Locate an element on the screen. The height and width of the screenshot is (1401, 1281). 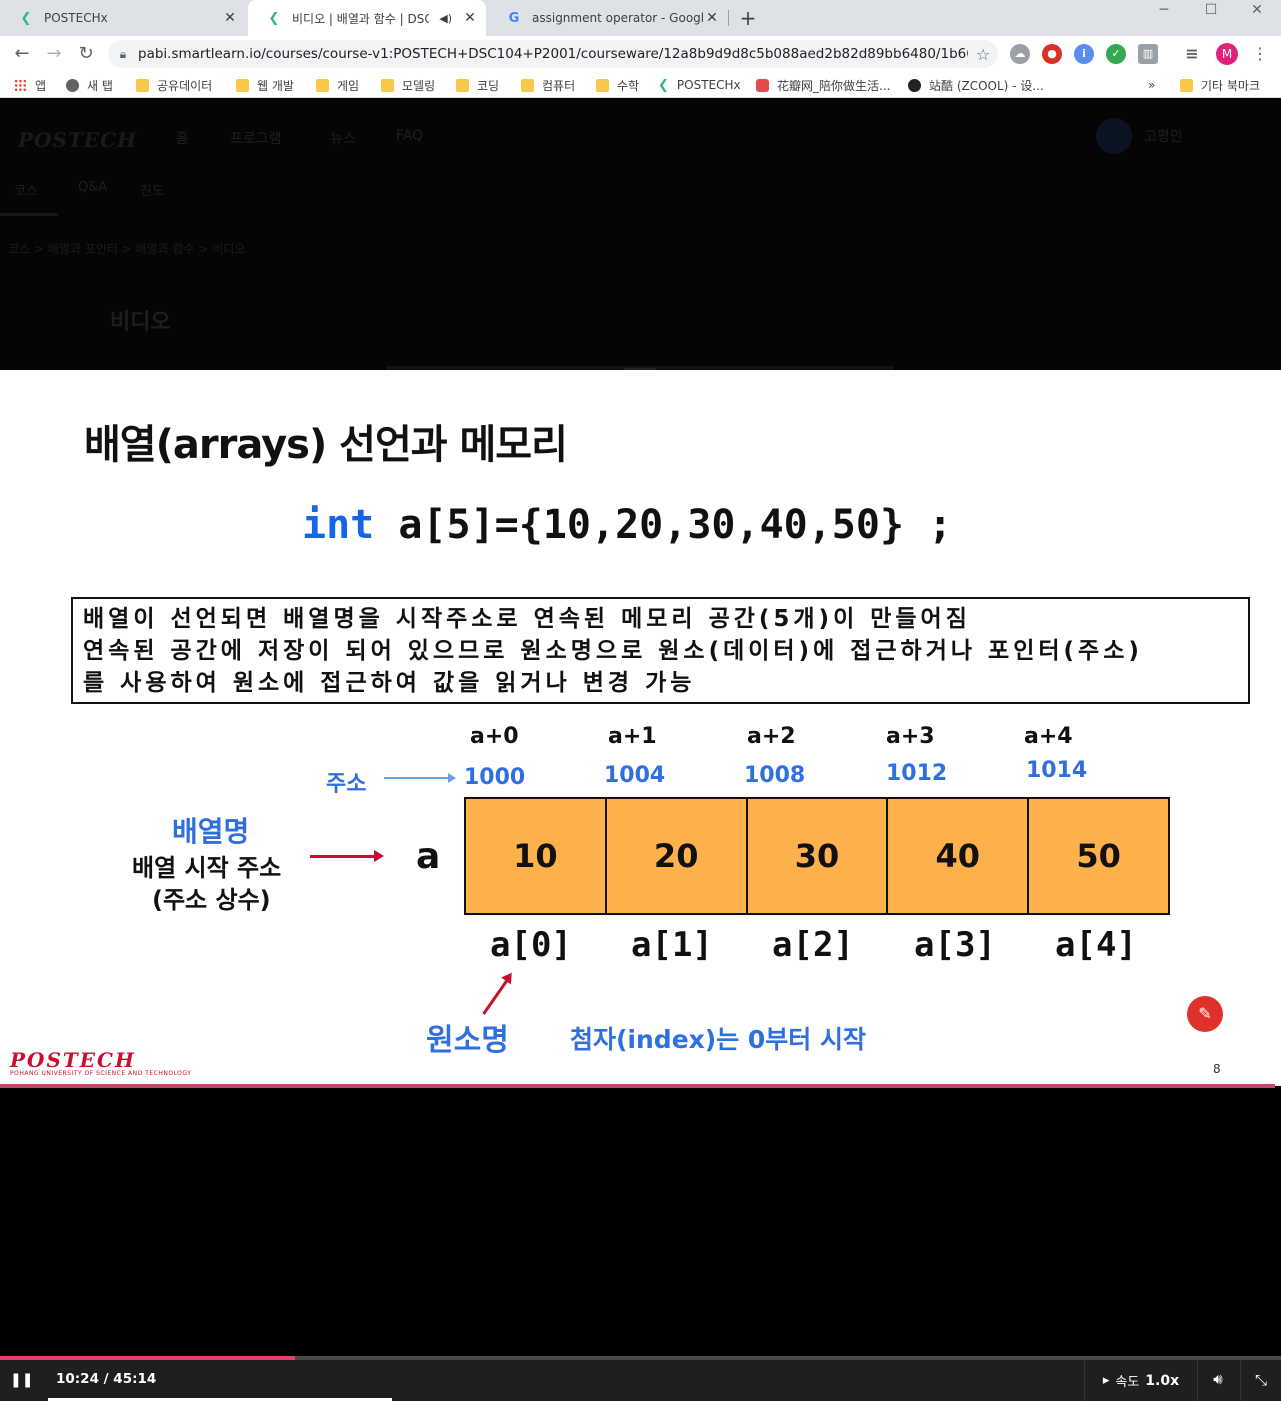
tab-postechx: ❮ POSTECHx ✕ is located at coordinates (123, 18).